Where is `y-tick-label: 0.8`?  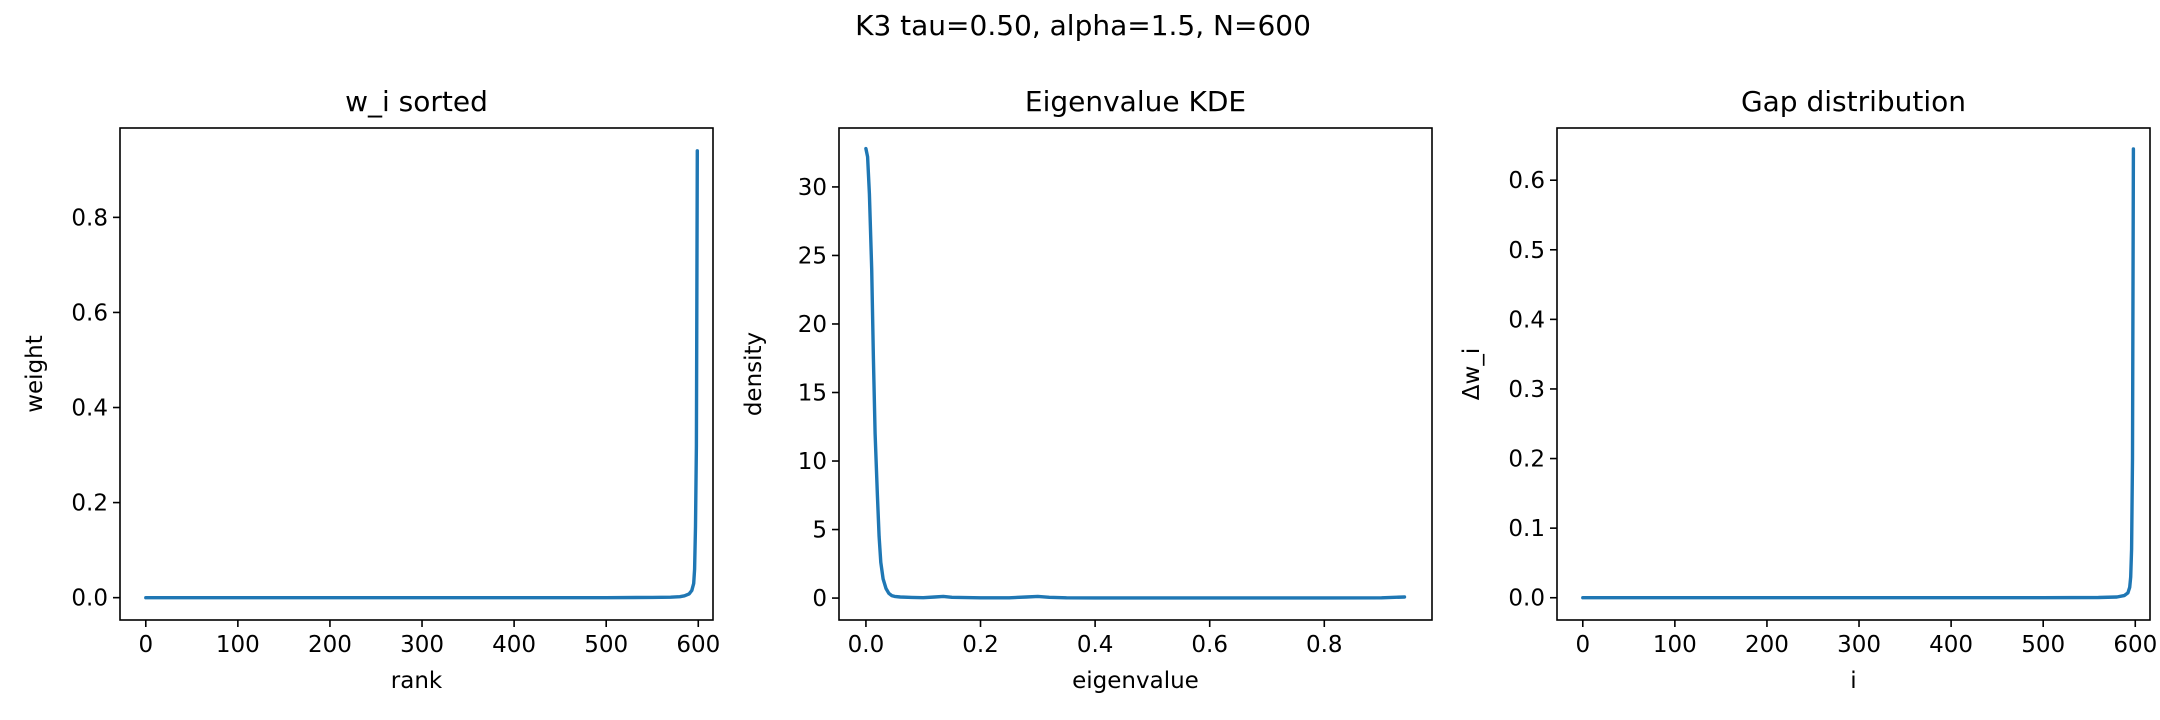
y-tick-label: 0.8 is located at coordinates (89, 218).